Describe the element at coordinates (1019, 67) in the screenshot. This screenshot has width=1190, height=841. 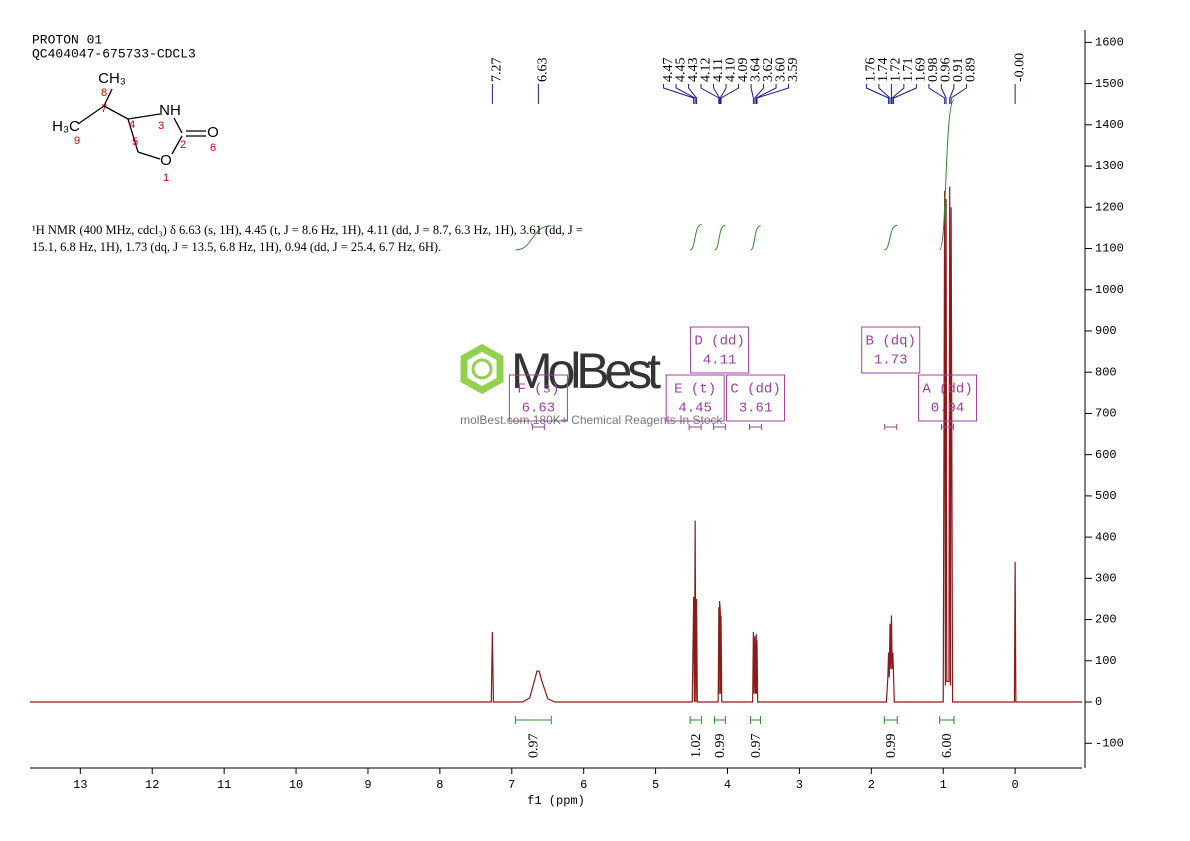
I see `peak-label: -0.00` at that location.